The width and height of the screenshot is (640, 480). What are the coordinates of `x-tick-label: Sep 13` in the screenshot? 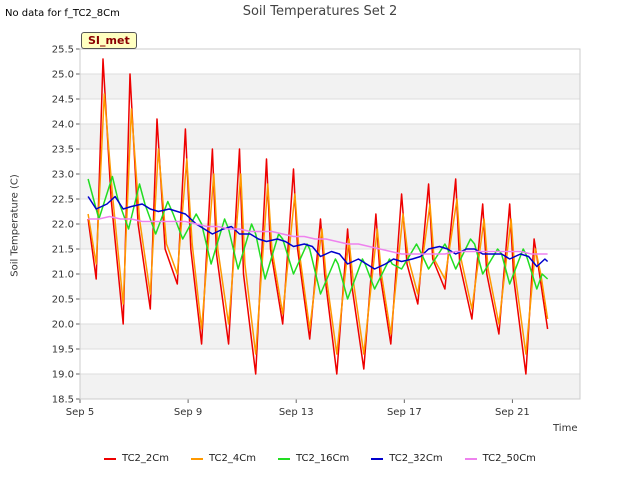 It's located at (296, 412).